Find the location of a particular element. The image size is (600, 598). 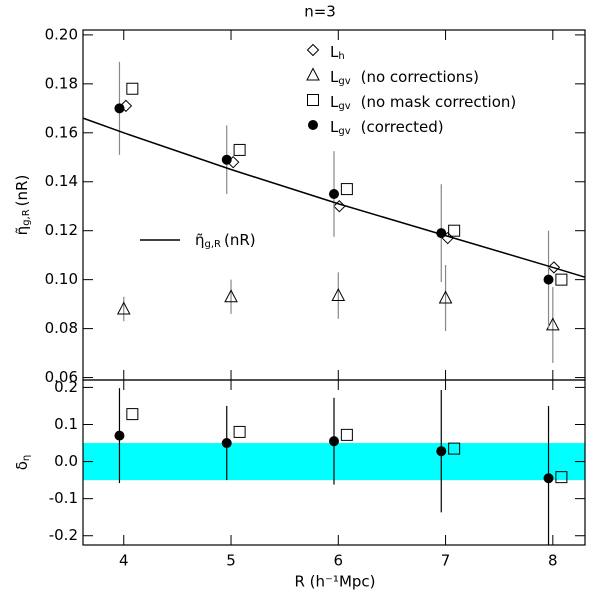

legend-label: Lgv (no mask correction) is located at coordinates (423, 103).